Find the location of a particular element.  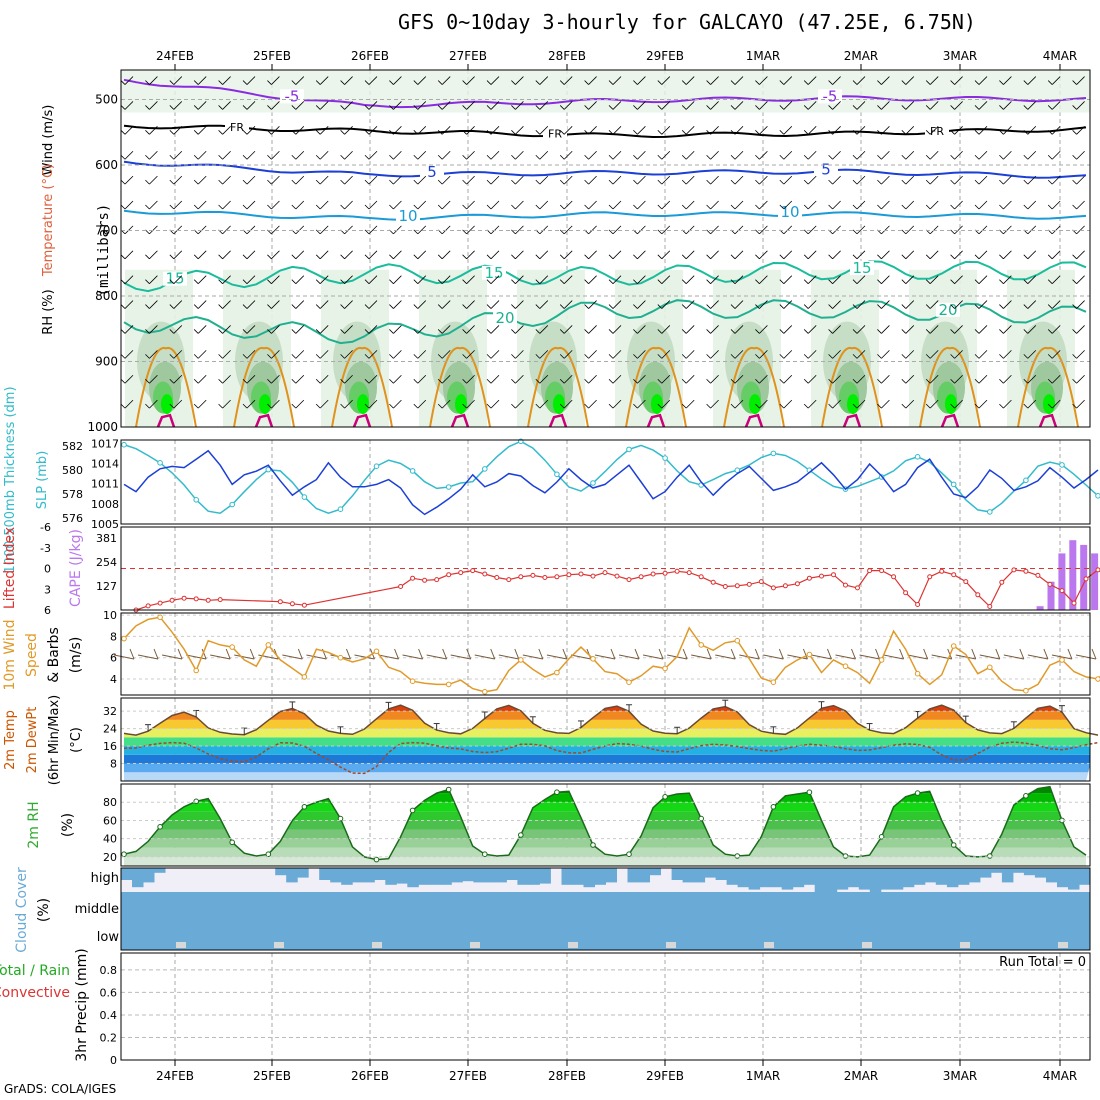

temp-frame is located at coordinates (605, 739).